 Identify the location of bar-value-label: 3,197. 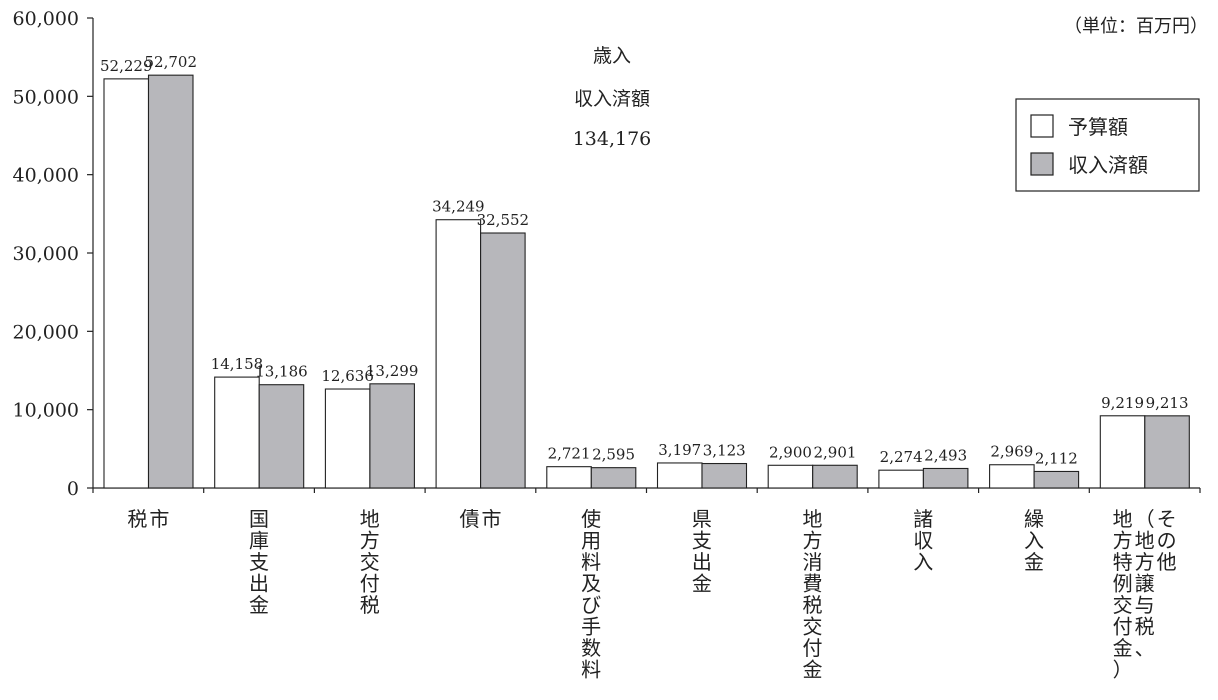
(679, 450).